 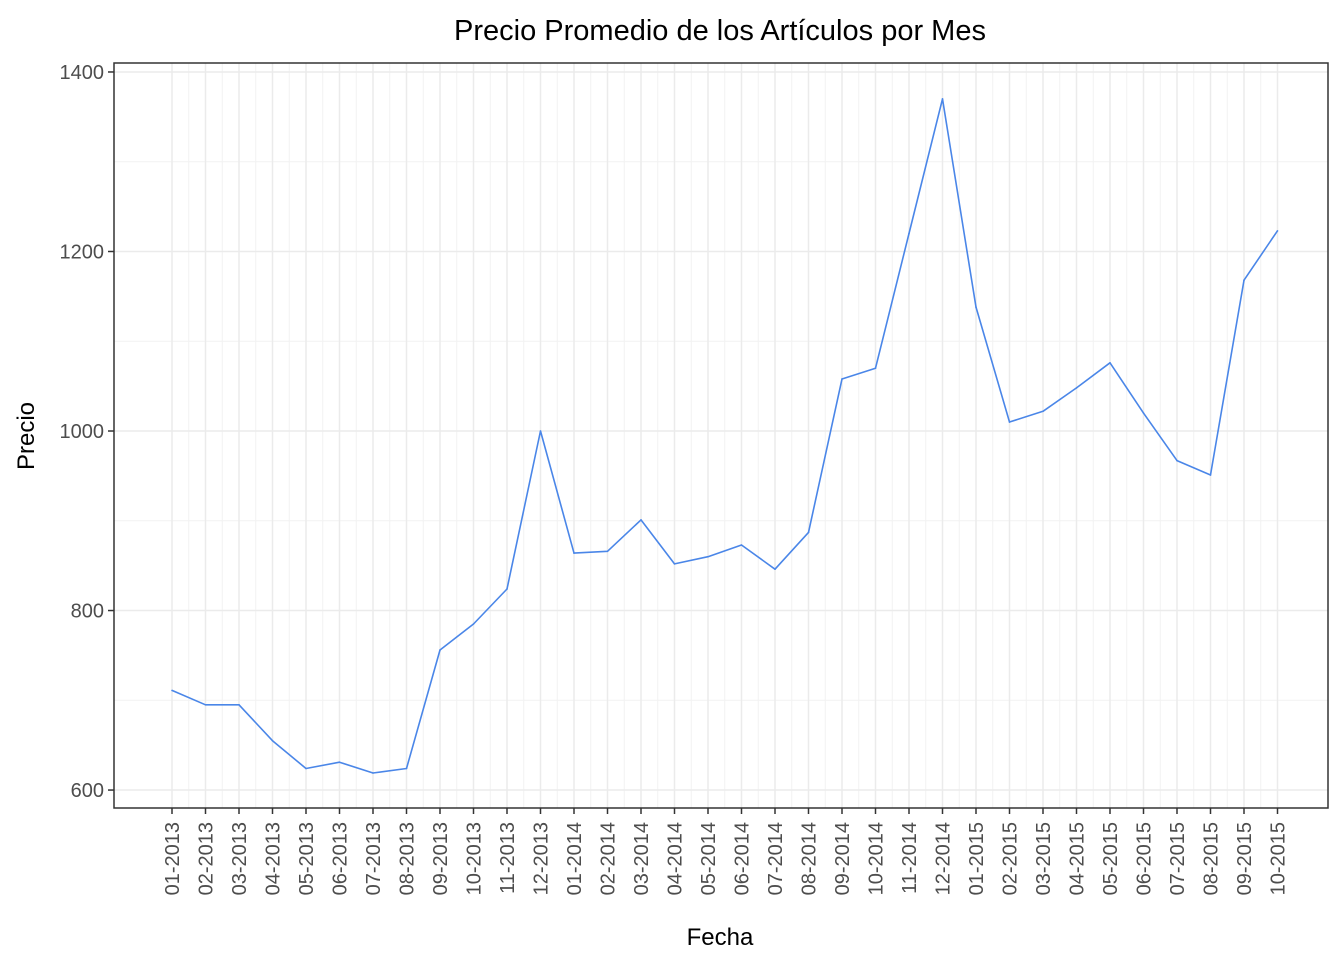 I want to click on x-tick-label: 12-2013, so click(x=542, y=858).